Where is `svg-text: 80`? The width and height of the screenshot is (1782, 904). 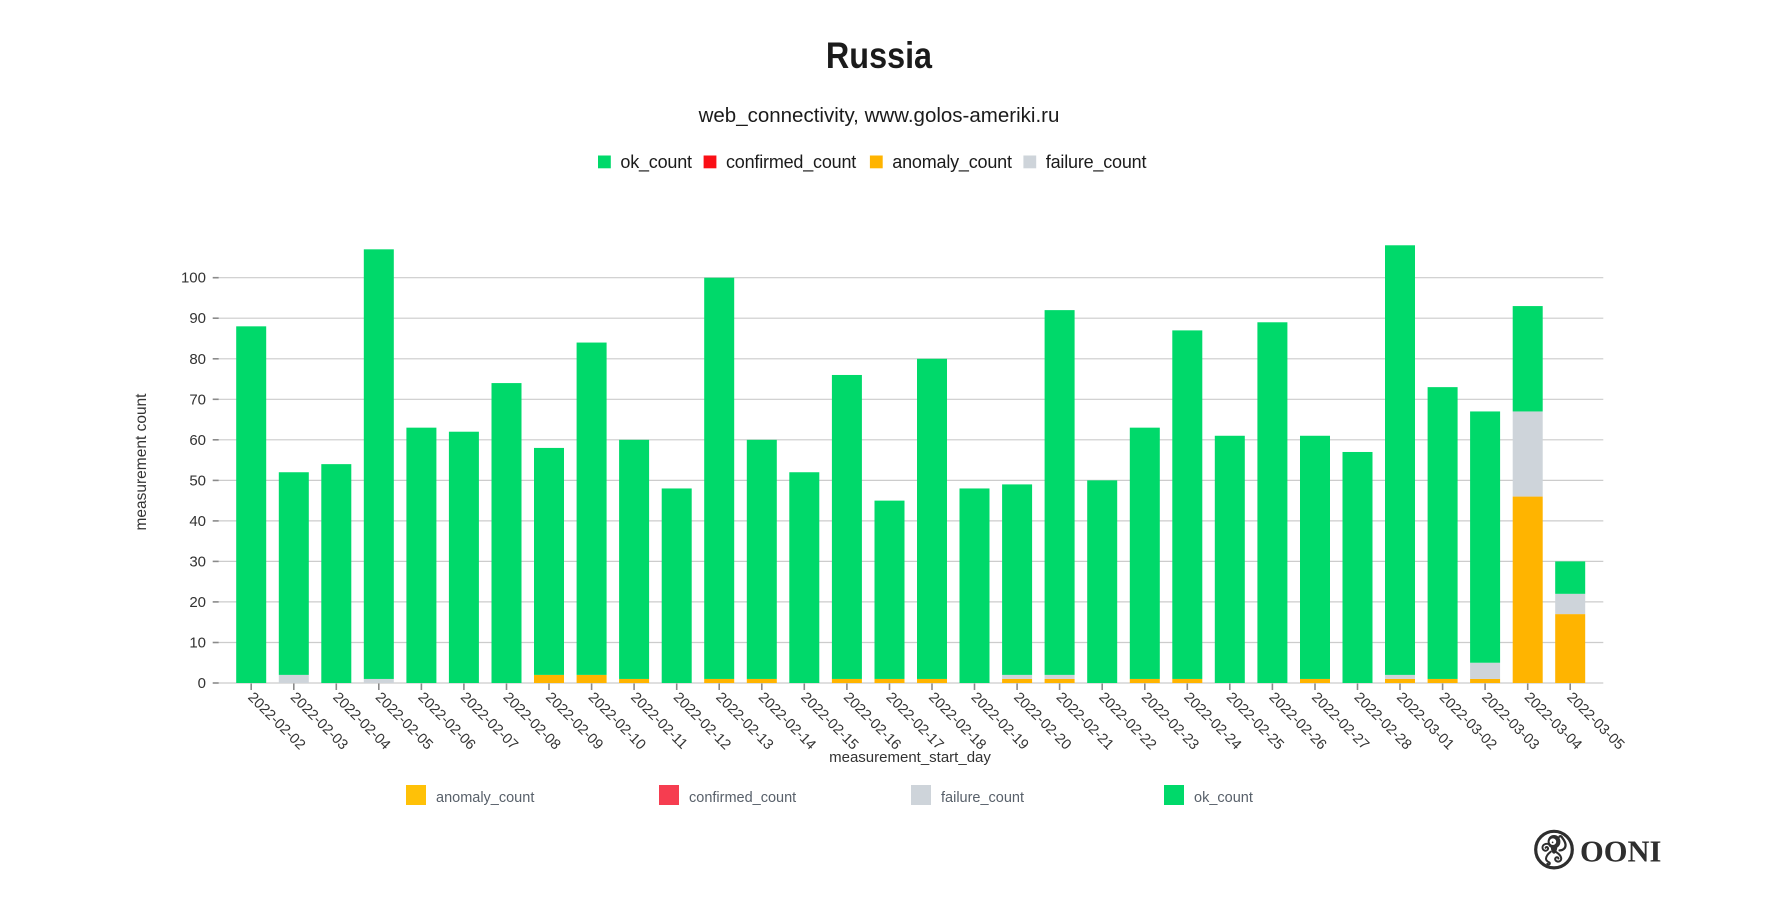
svg-text: 80 is located at coordinates (197, 359).